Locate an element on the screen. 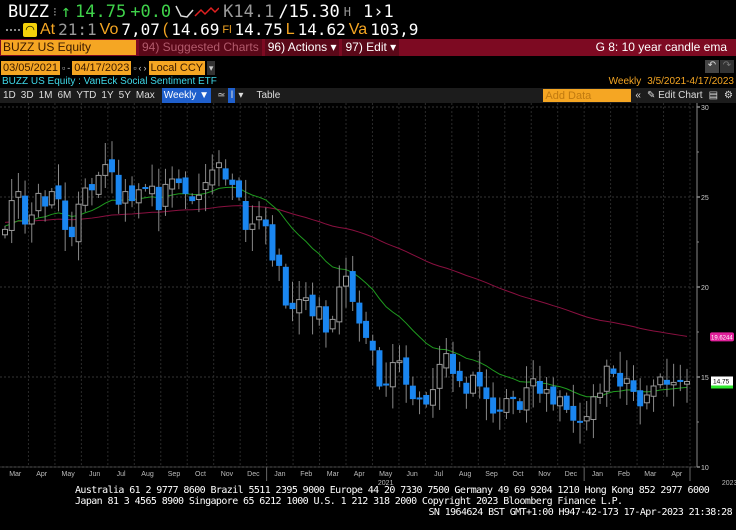 The image size is (736, 530). collapse-icon: « is located at coordinates (638, 95).